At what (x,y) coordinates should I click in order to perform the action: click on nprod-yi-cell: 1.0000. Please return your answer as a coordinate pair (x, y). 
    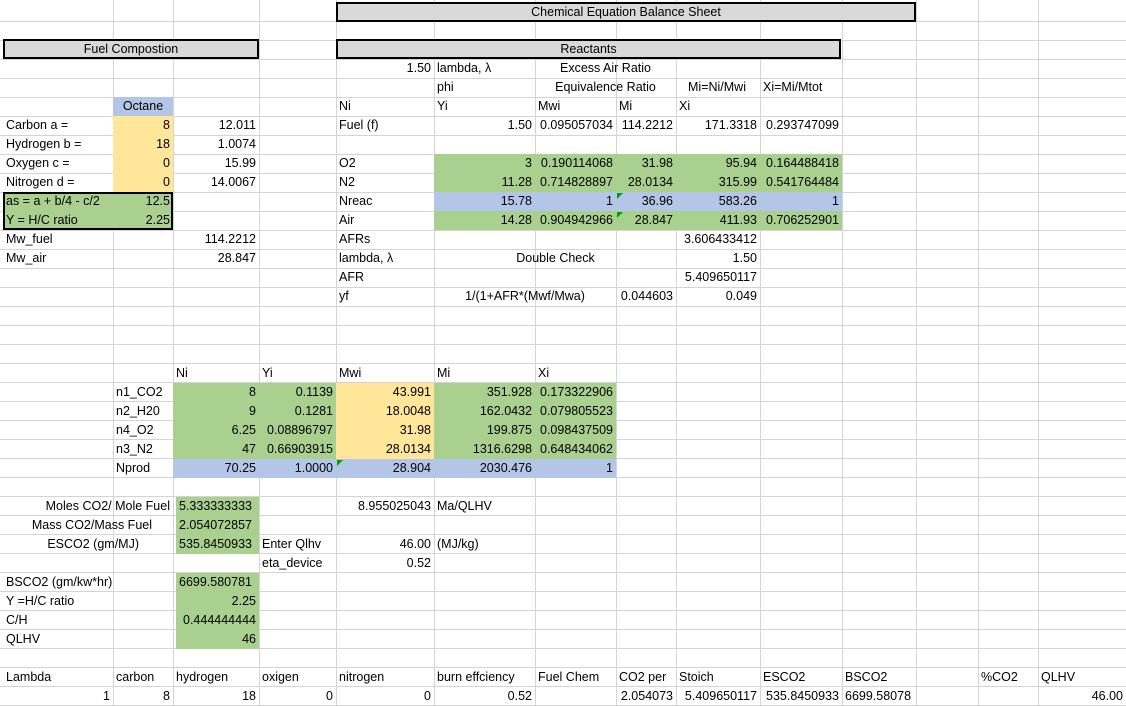
    Looking at the image, I should click on (313, 468).